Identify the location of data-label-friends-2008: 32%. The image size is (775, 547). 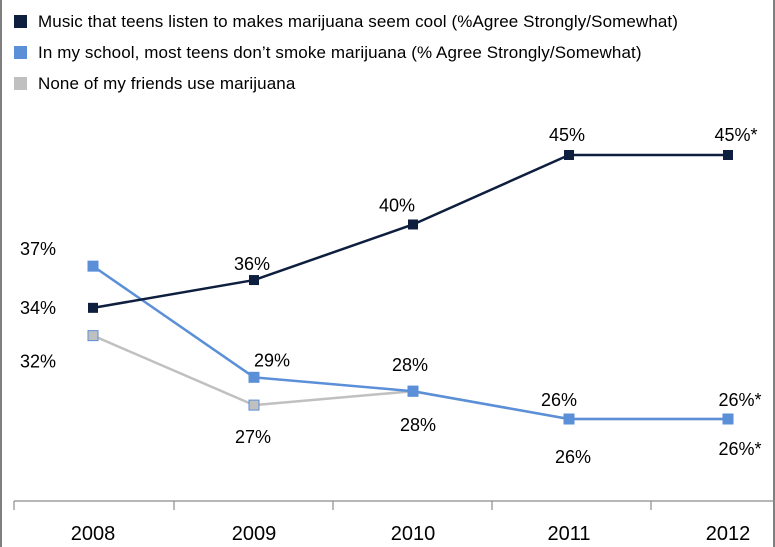
(38, 362).